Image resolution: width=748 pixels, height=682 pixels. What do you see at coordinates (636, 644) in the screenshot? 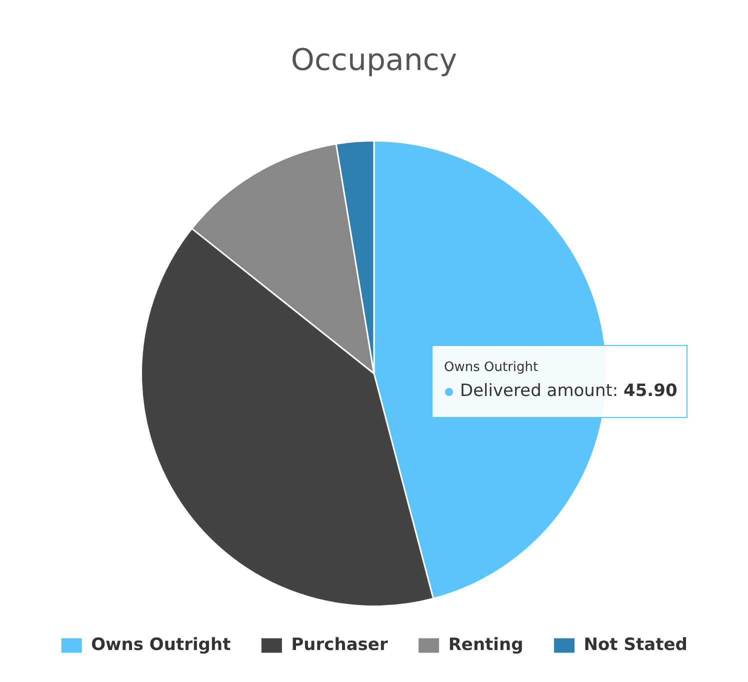
I see `legend-label: Not Stated` at bounding box center [636, 644].